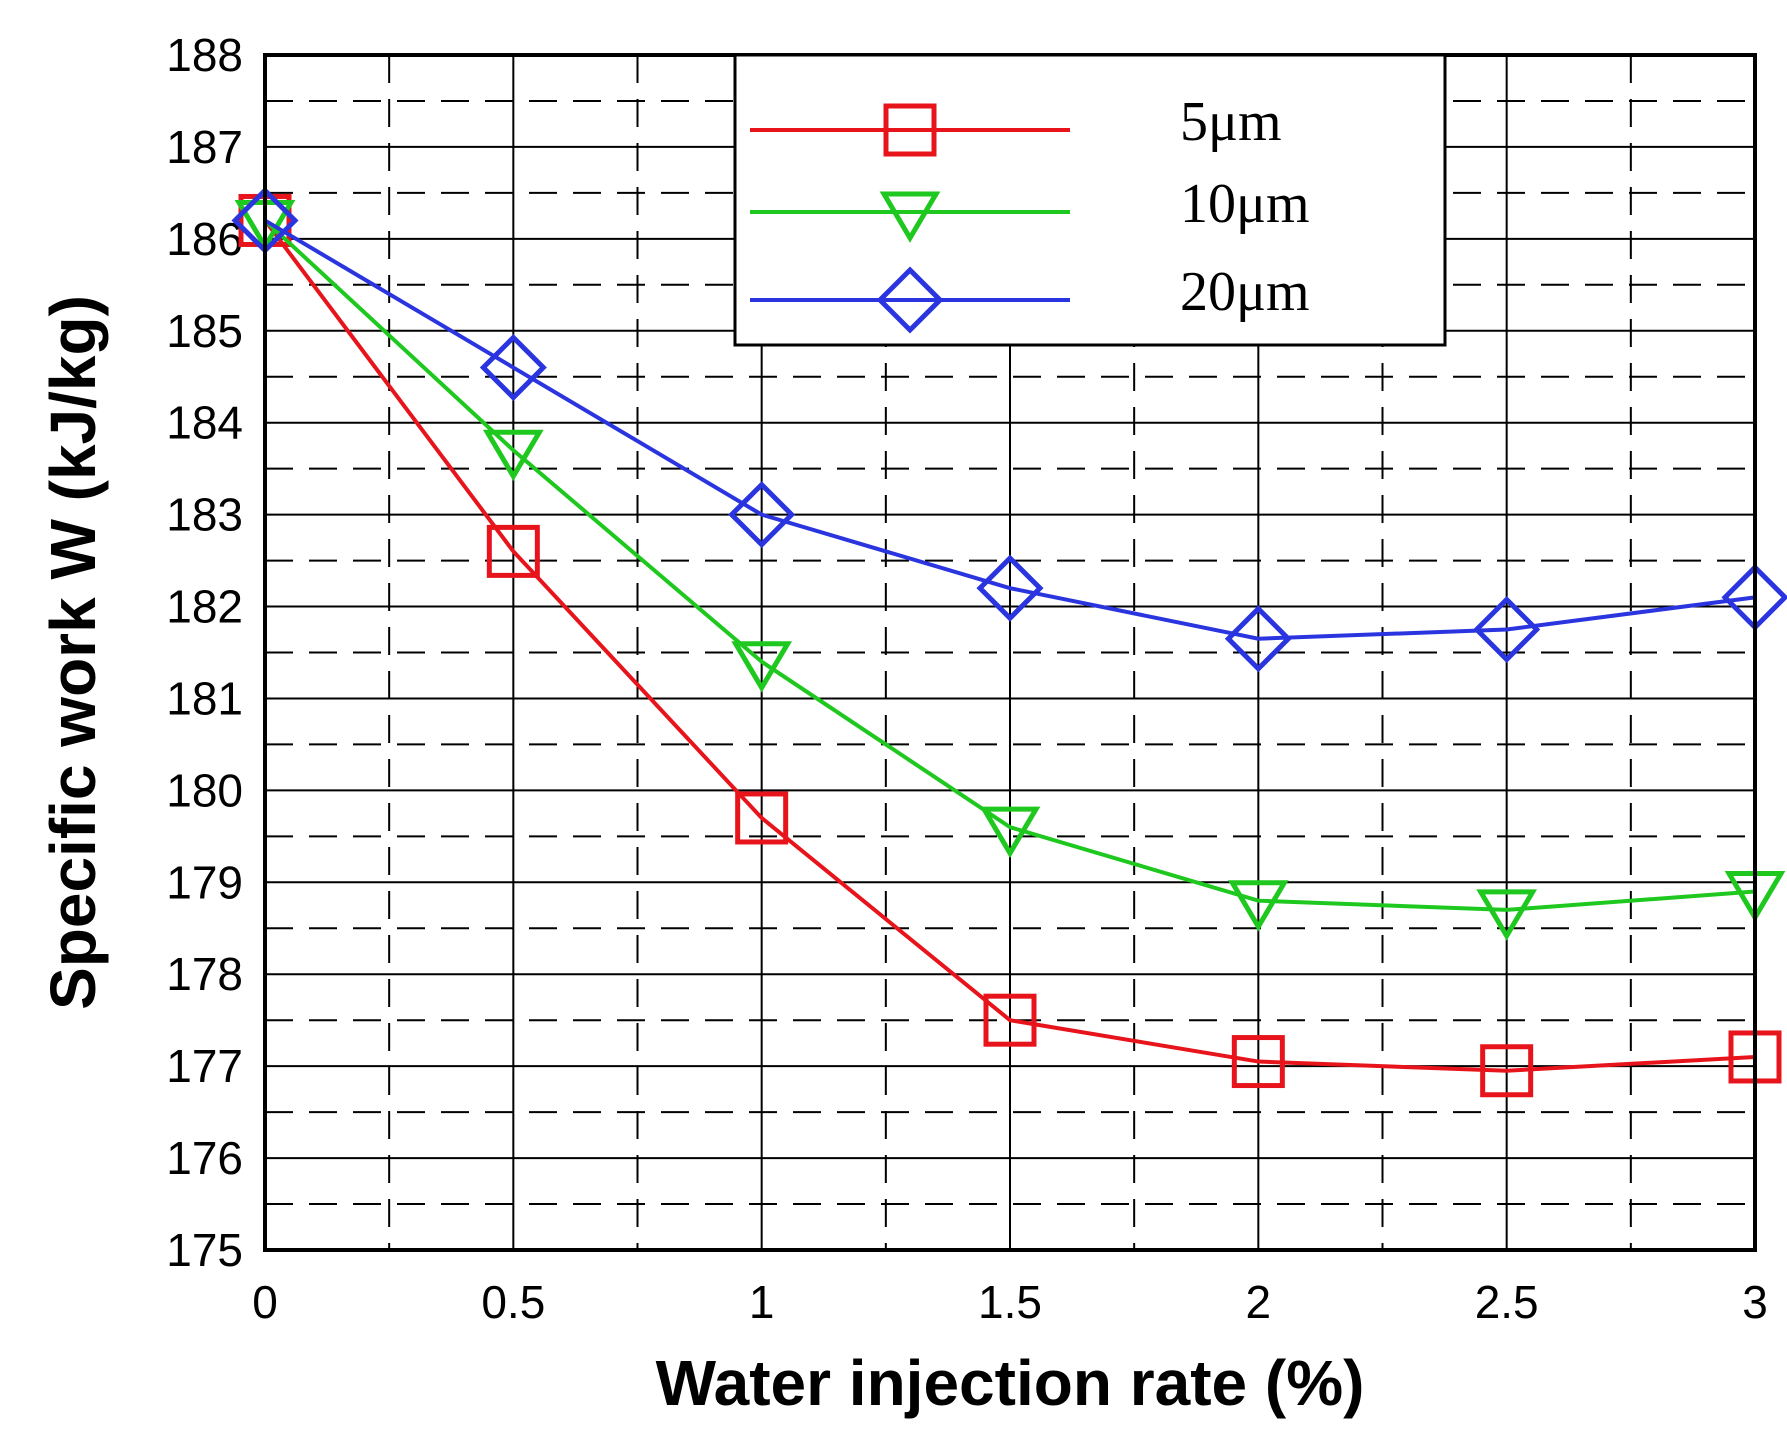  Describe the element at coordinates (204, 55) in the screenshot. I see `y-tick-label: 188` at that location.